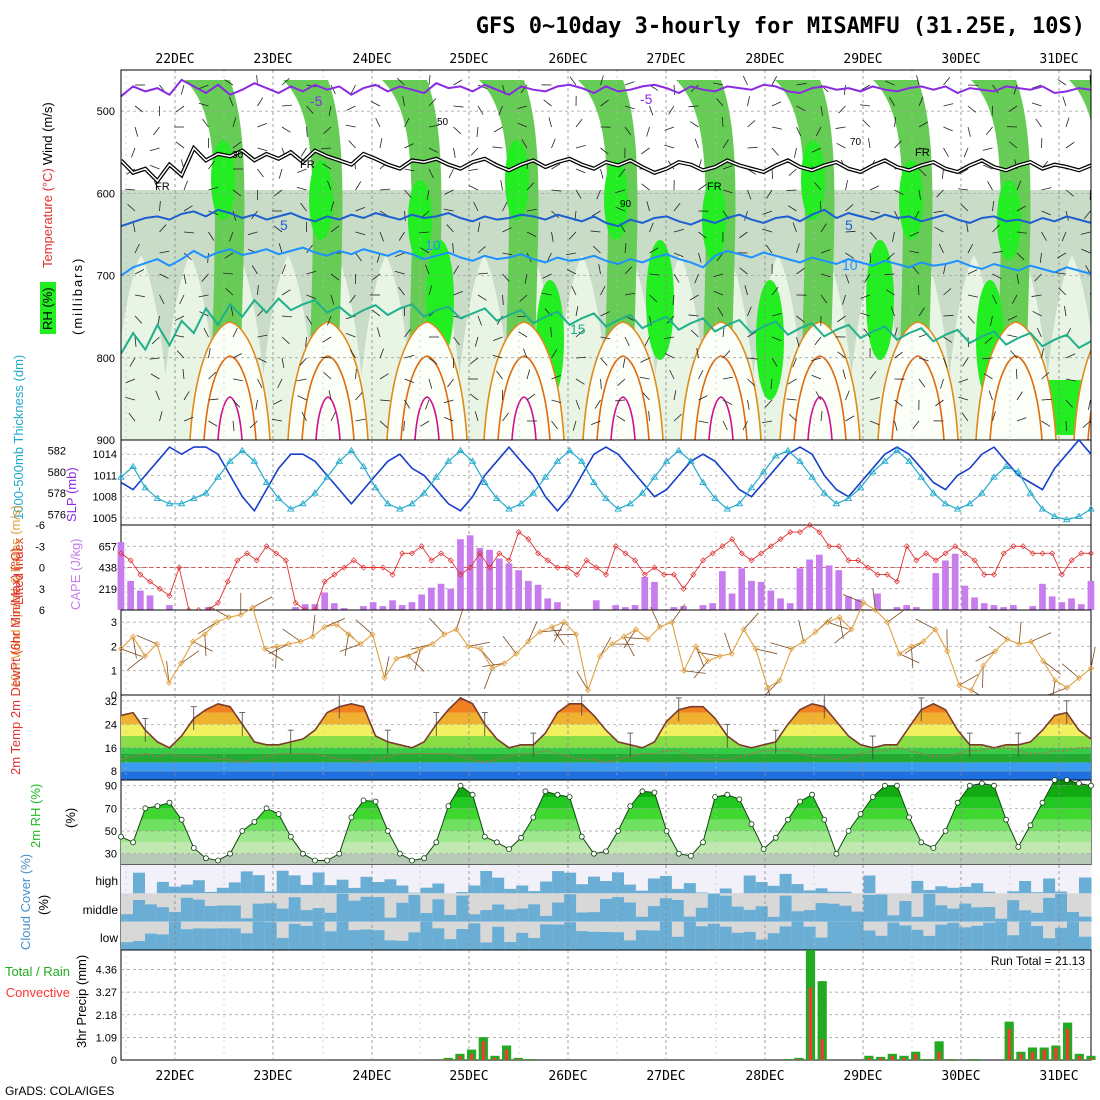 The height and width of the screenshot is (1100, 1100). Describe the element at coordinates (114, 672) in the screenshot. I see `wind-tick-1: 1` at that location.